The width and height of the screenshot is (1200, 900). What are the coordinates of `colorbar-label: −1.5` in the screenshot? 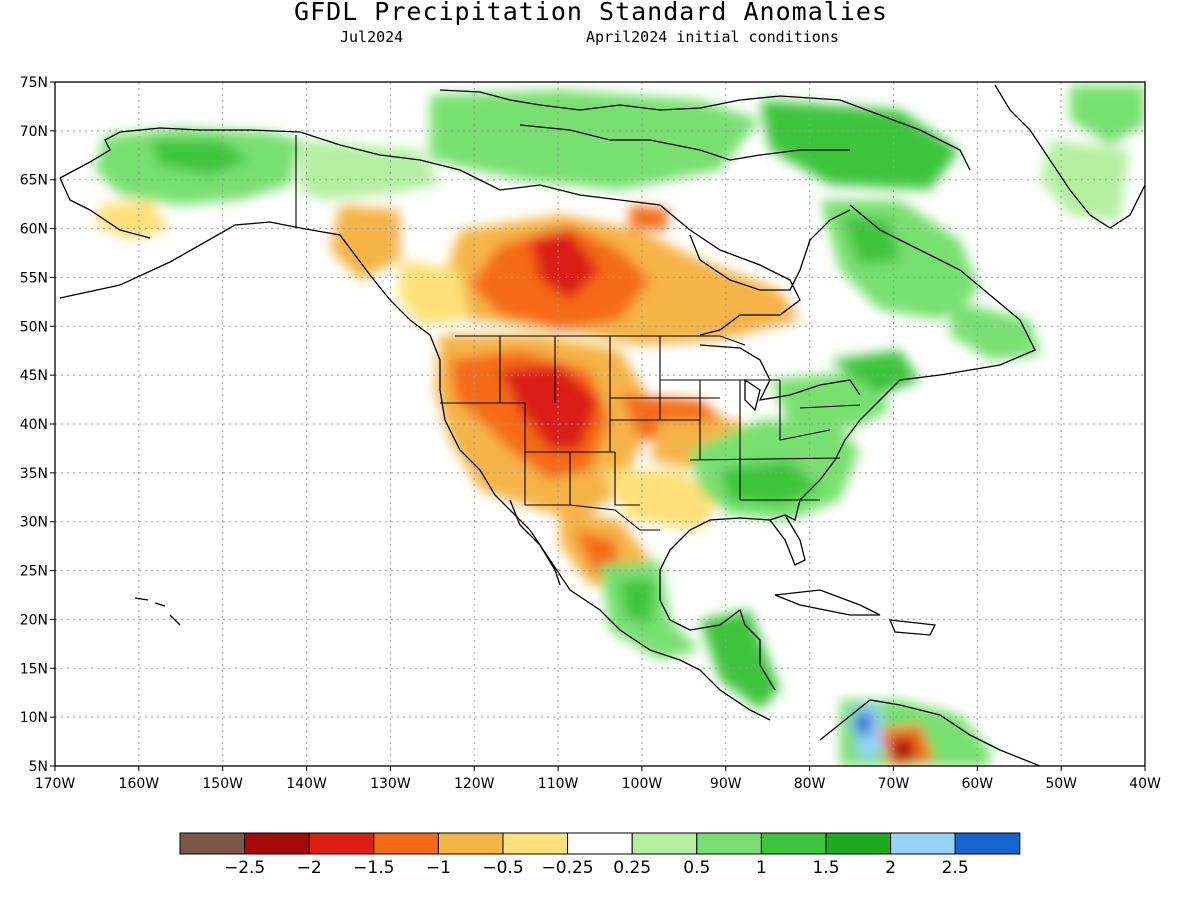 It's located at (373, 868).